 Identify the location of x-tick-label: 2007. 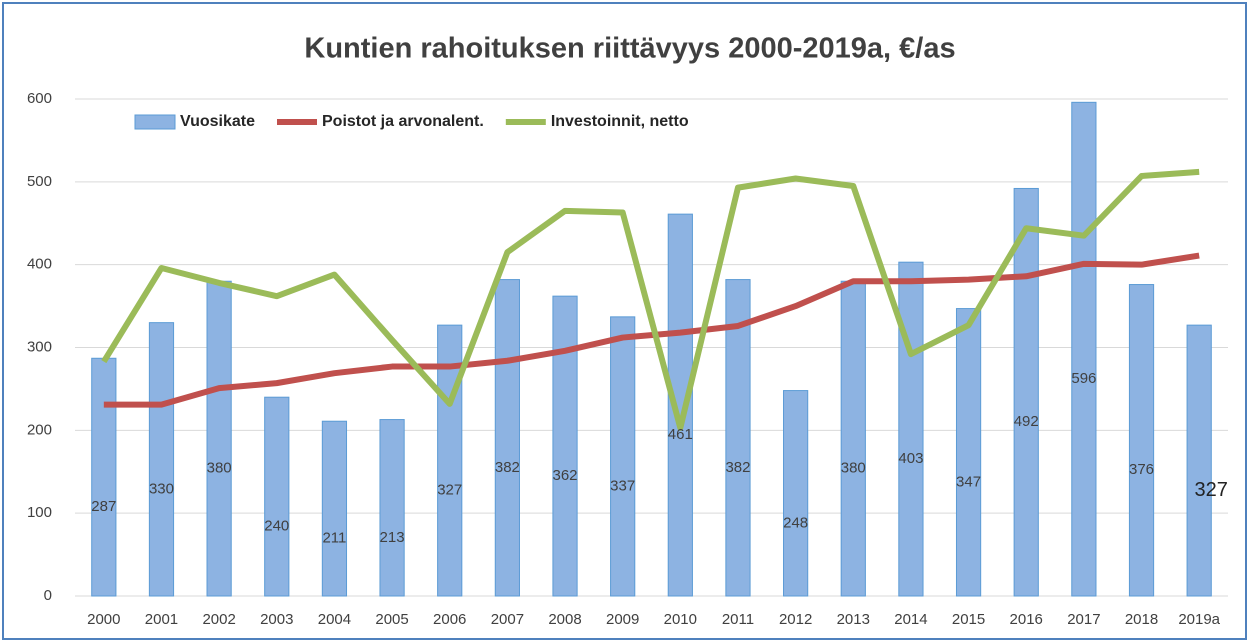
(507, 619).